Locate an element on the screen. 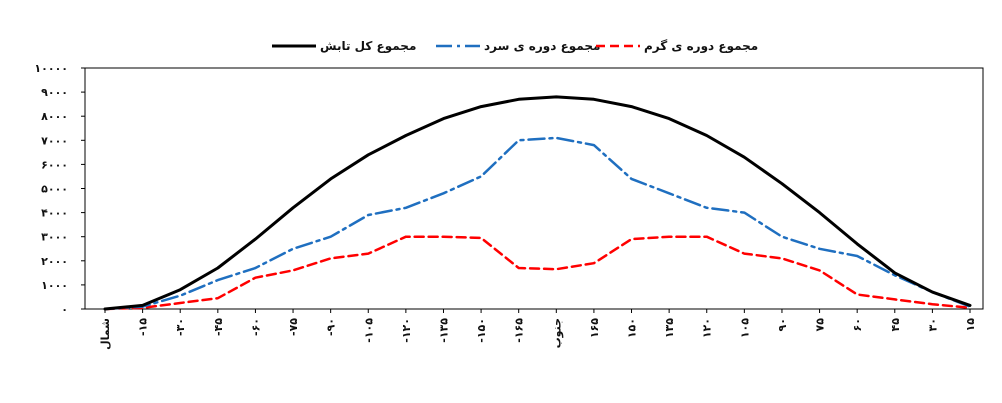 This screenshot has width=1002, height=403. x-tick-label: ۷۵ is located at coordinates (820, 325).